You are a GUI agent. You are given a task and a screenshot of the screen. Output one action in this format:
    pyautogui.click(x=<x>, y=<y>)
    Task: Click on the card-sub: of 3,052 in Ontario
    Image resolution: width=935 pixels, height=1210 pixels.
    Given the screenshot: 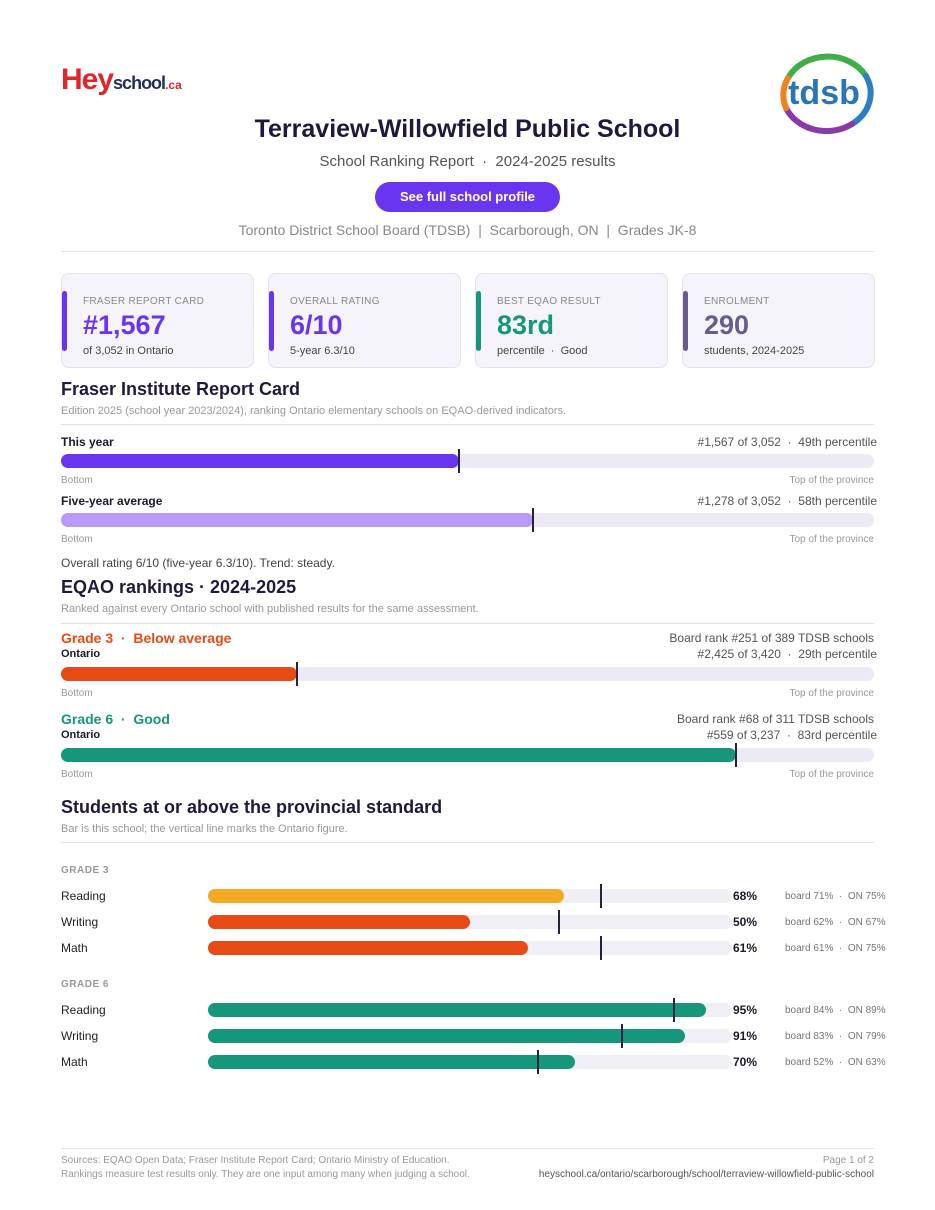 What is the action you would take?
    pyautogui.click(x=128, y=351)
    